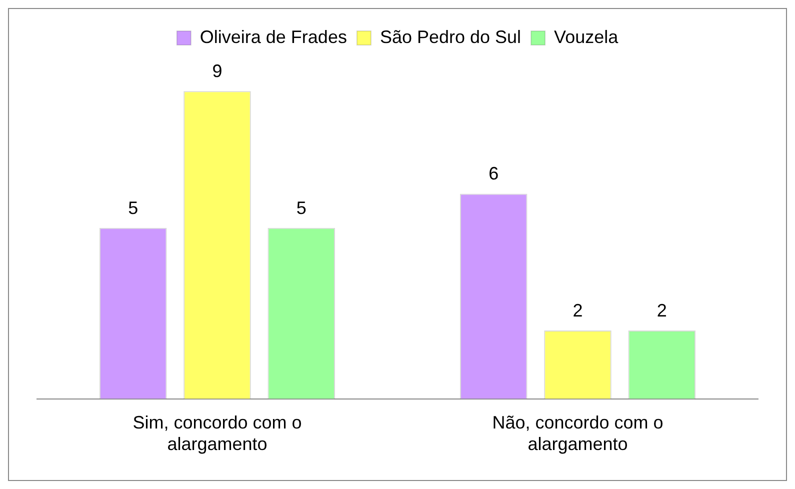 This screenshot has height=489, width=795. Describe the element at coordinates (217, 71) in the screenshot. I see `data-label: 9` at that location.